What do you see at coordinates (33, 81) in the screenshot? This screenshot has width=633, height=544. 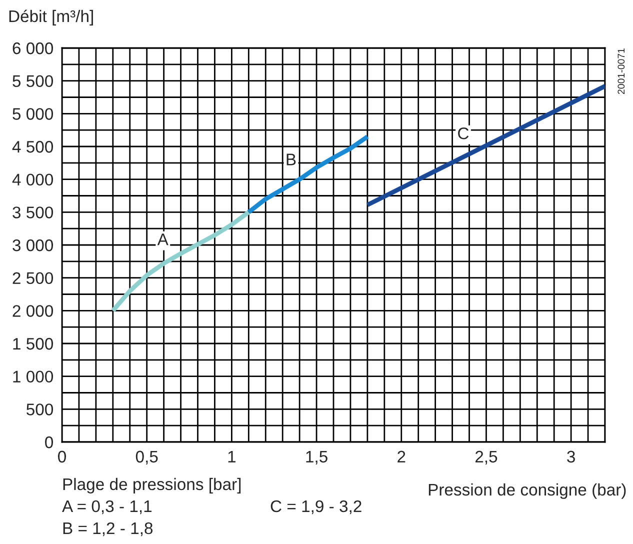 I see `y-tick-label: 5 500` at bounding box center [33, 81].